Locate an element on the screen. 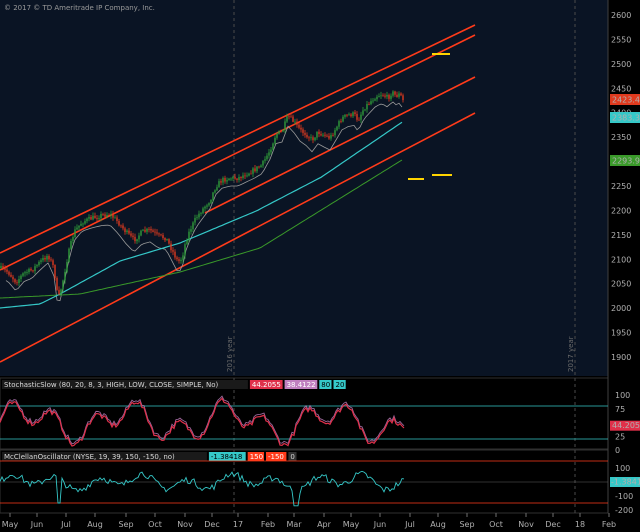 The width and height of the screenshot is (640, 532). price-tick-label: 2250 is located at coordinates (621, 186).